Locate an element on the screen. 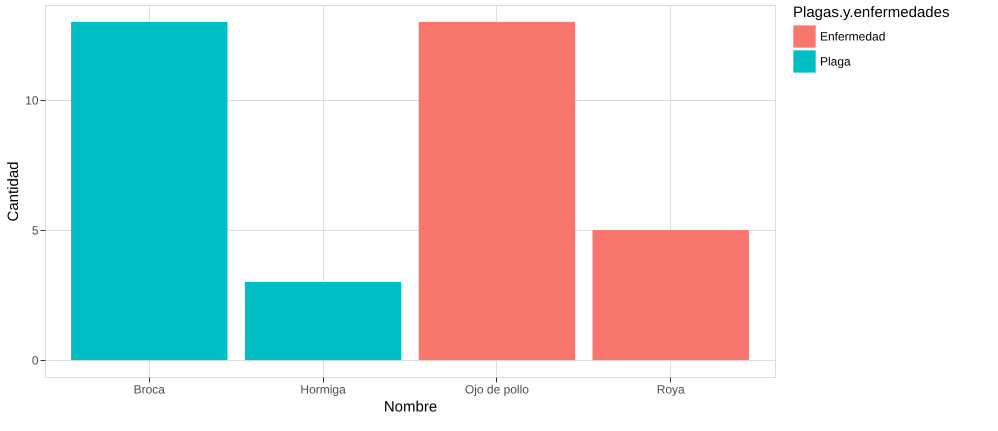 Image resolution: width=998 pixels, height=431 pixels. x-tick-label: Broca is located at coordinates (150, 389).